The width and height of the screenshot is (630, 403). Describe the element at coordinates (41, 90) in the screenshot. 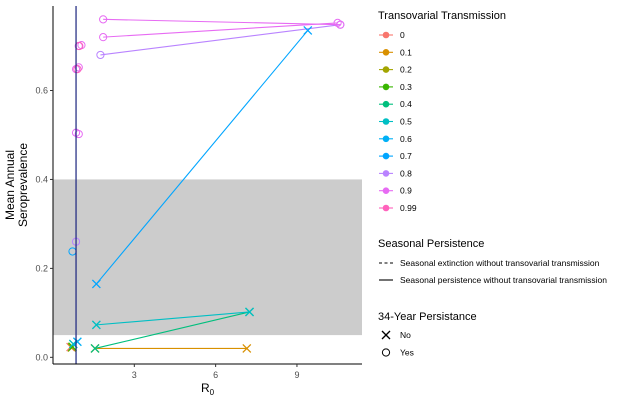

I see `y-tick-label: 0.6` at that location.